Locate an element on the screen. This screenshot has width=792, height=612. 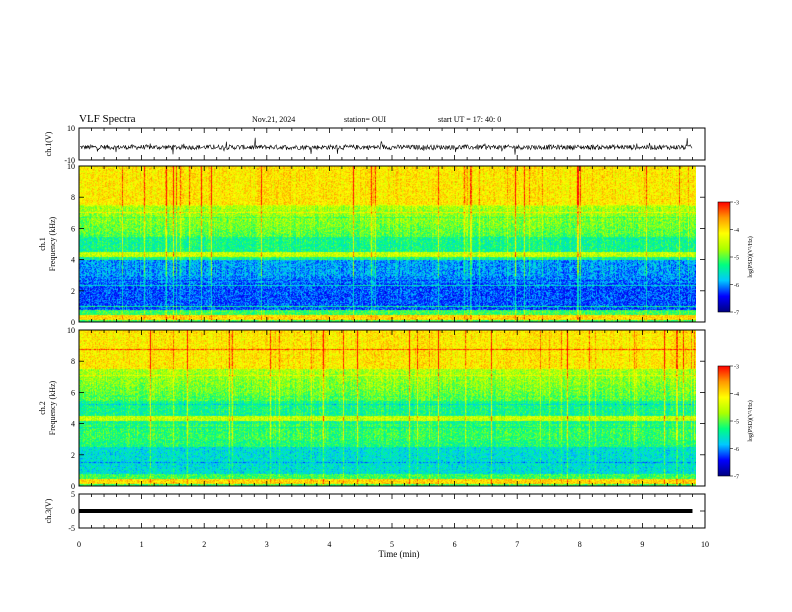
colorbar-ch2: -3 -4 -5 -6 -7 log(PSD)(V²/Hz) is located at coordinates (735, 423).